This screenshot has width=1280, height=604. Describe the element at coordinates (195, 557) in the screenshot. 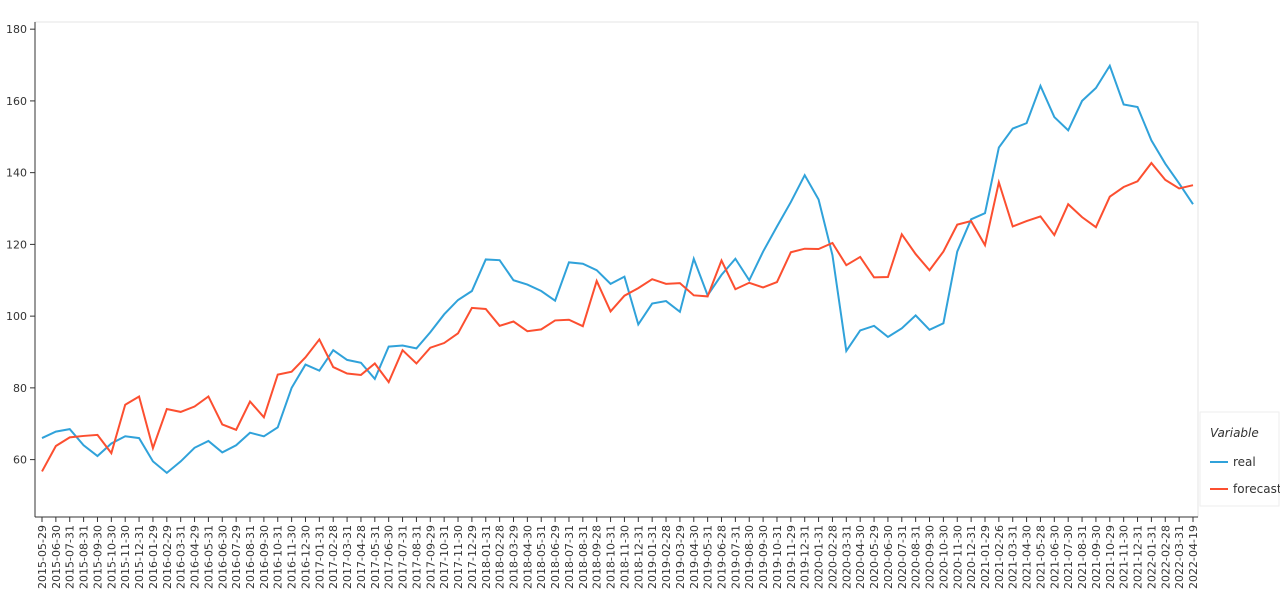

I see `x-tick-label: 2016-04-29` at that location.